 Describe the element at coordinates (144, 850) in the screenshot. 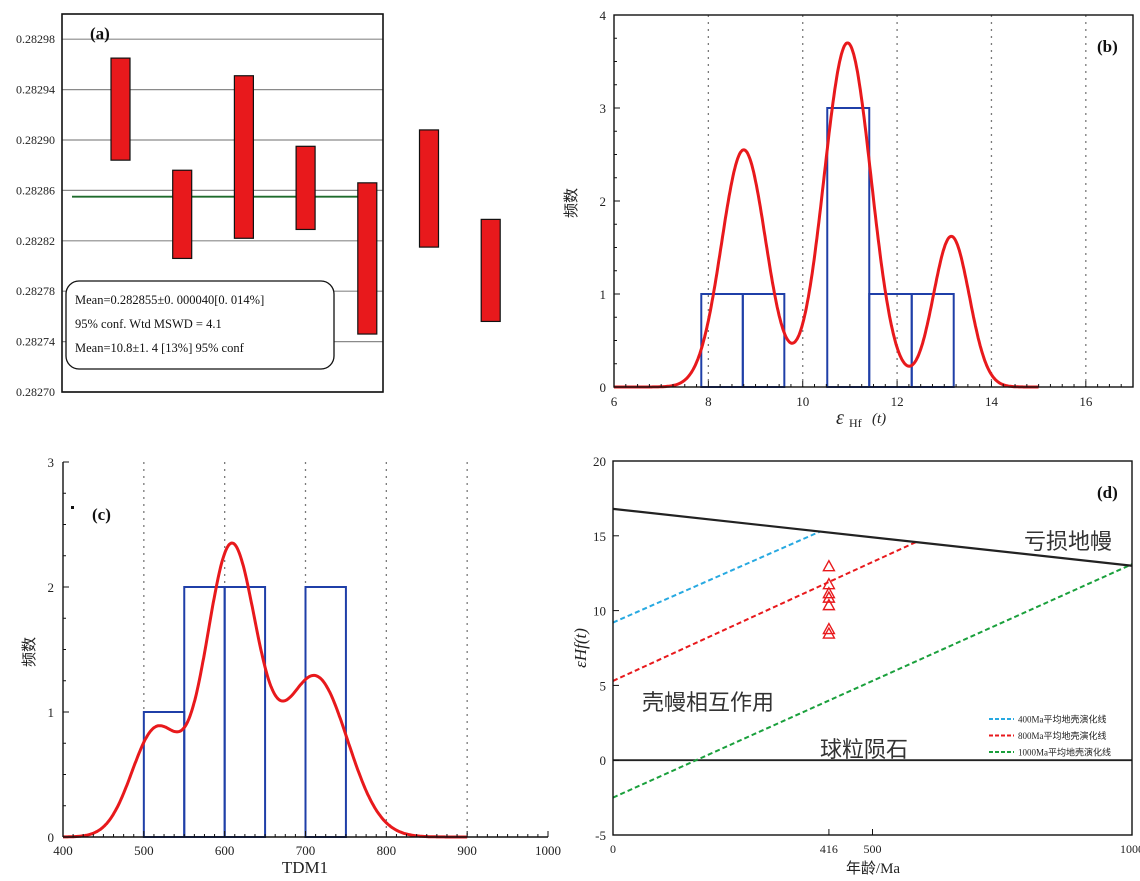

I see `c-x-tick-label: 500` at that location.